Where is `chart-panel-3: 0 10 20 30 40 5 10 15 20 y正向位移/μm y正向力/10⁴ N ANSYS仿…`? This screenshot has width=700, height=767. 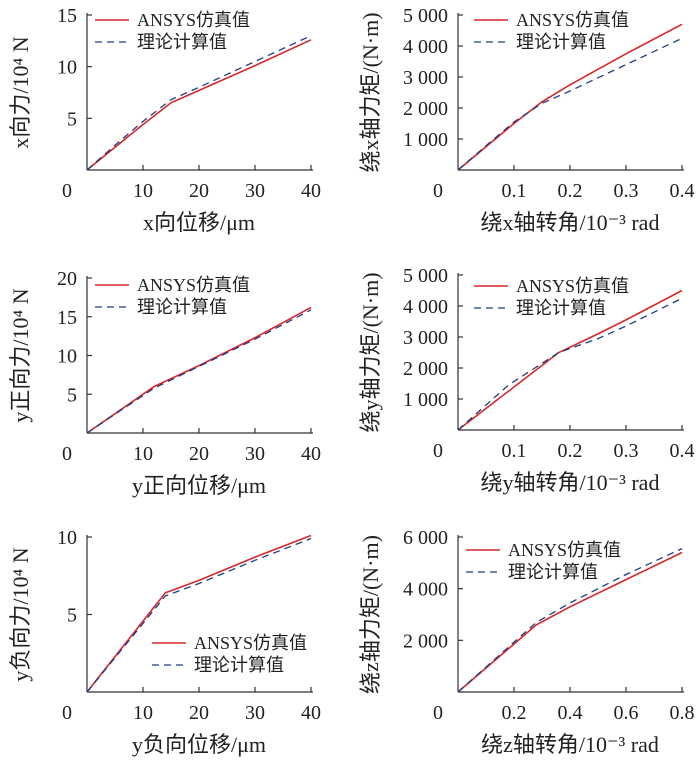 chart-panel-3: 0 10 20 30 40 5 10 15 20 y正向位移/μm y正向力/10⁴ N ANSYS仿… is located at coordinates (164, 383).